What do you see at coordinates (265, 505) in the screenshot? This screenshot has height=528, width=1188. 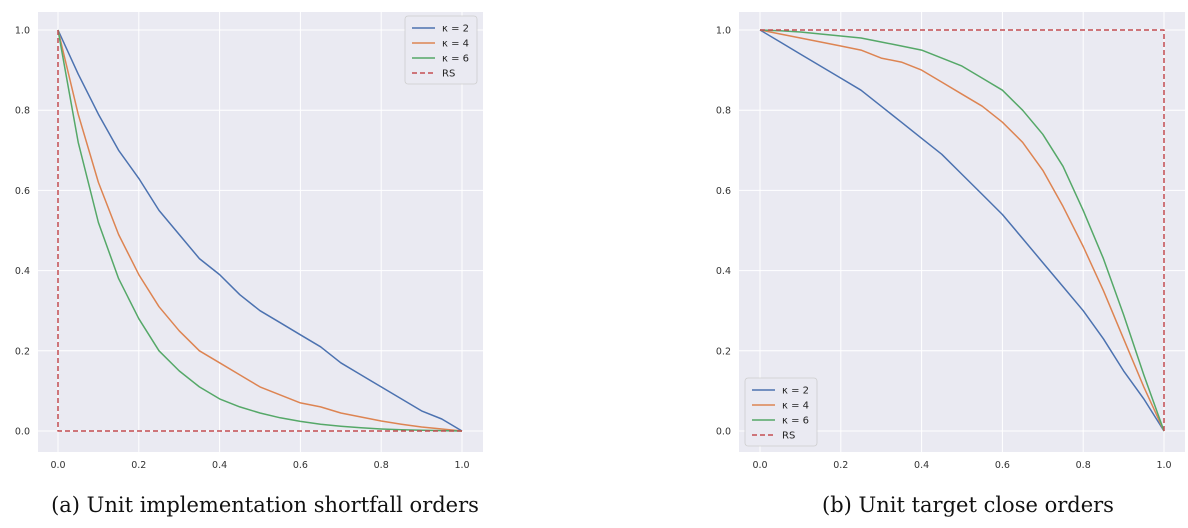 I see `figure-caption: (a) Unit implementation shortfall orders` at bounding box center [265, 505].